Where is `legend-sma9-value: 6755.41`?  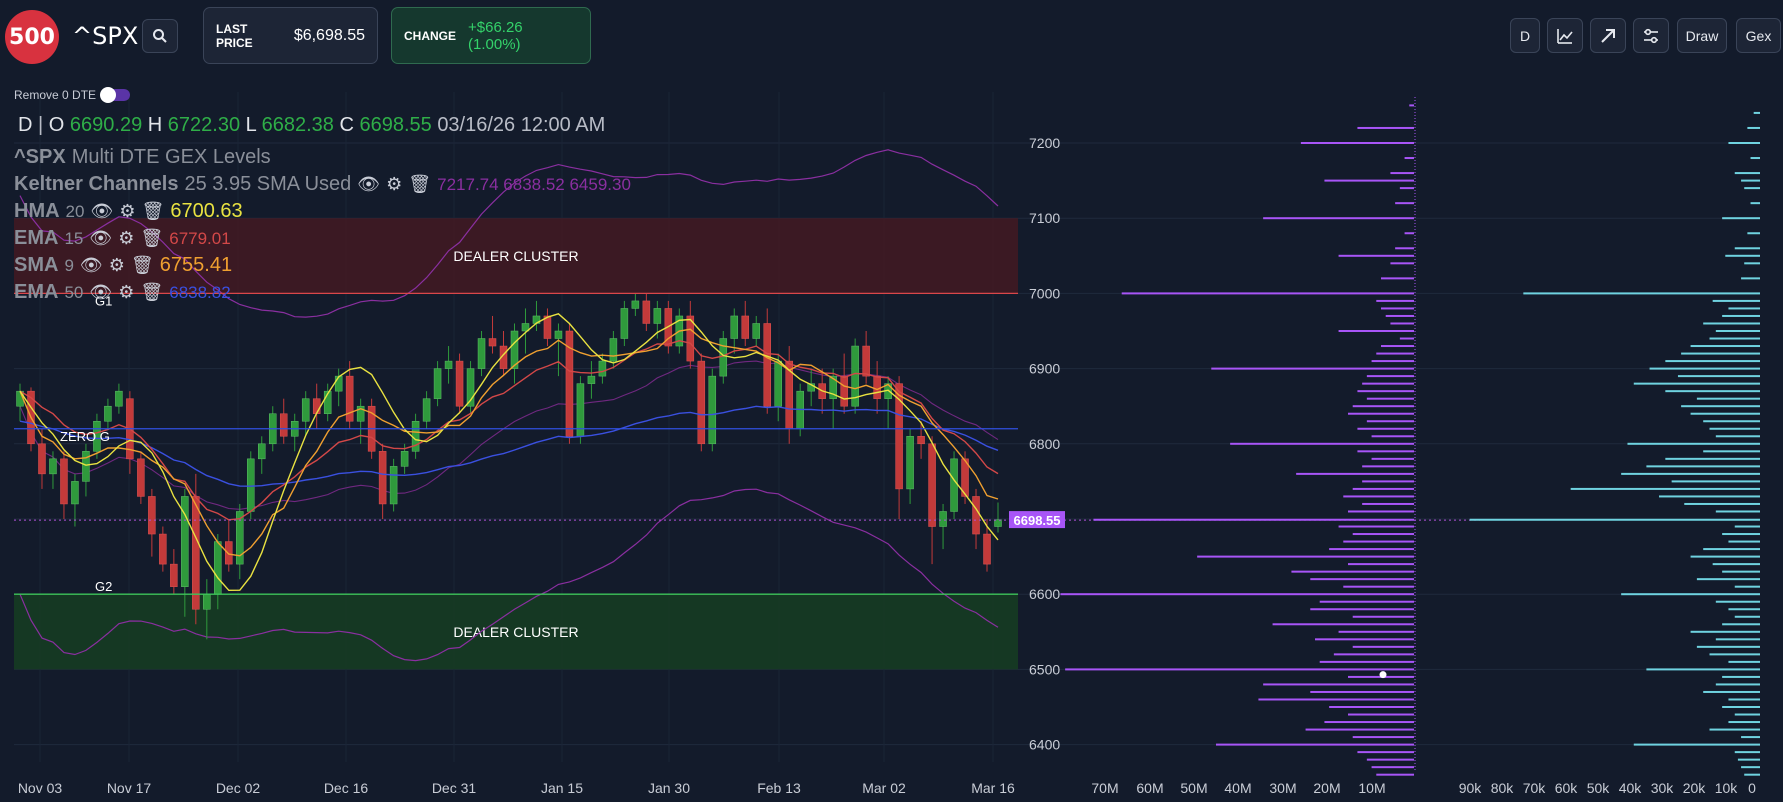
legend-sma9-value: 6755.41 is located at coordinates (196, 265).